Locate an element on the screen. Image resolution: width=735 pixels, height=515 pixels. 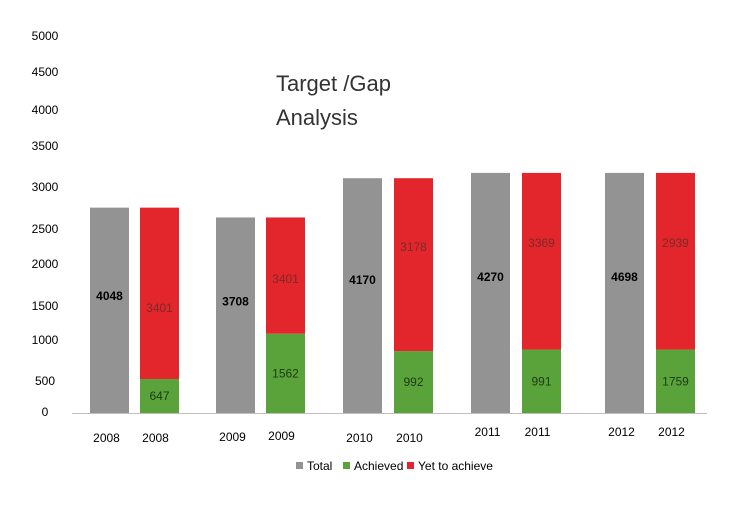
total-value-label: 4270 is located at coordinates (490, 277).